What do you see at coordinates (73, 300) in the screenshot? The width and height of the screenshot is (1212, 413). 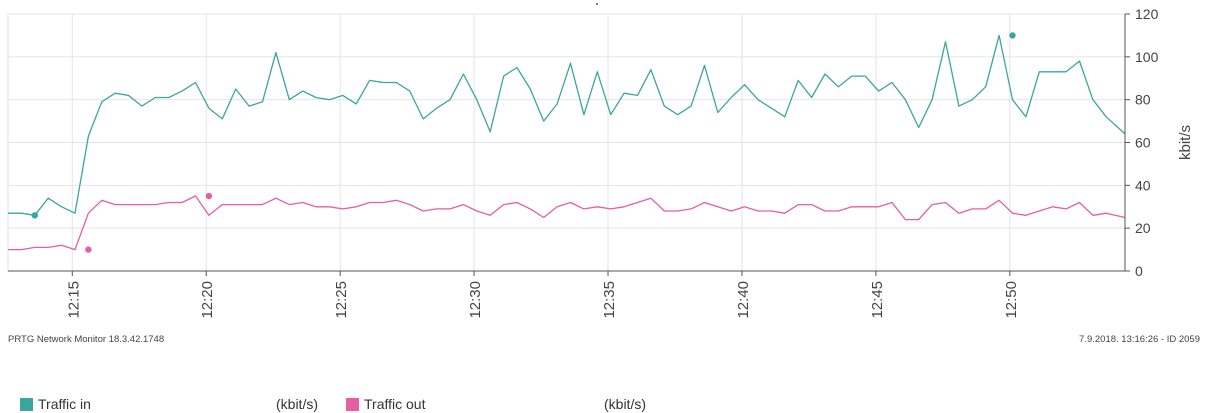 I see `x-tick-label: 12:15` at bounding box center [73, 300].